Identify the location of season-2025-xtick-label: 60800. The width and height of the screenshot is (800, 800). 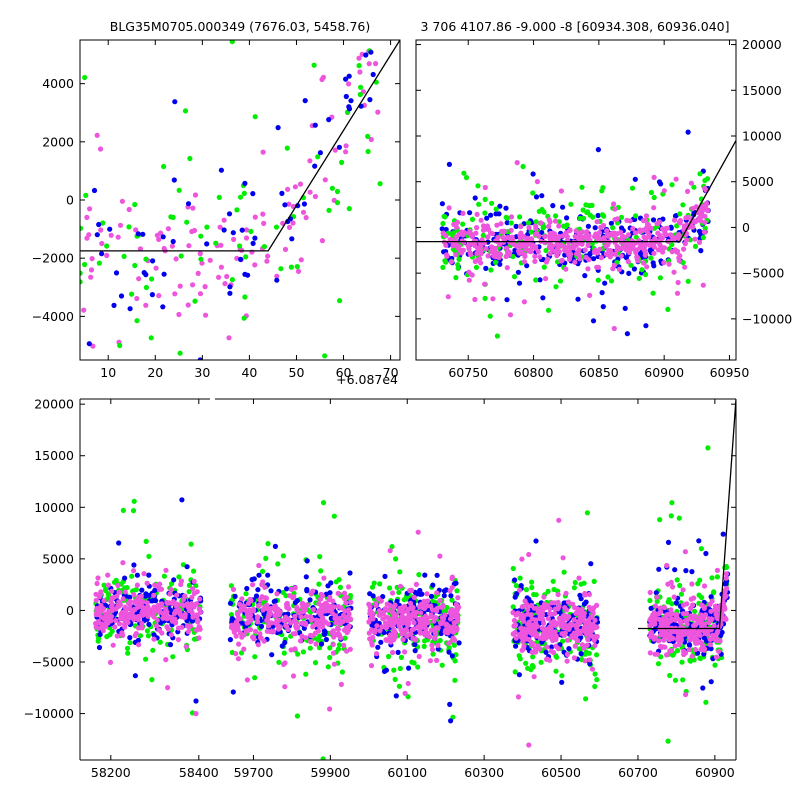
(534, 372).